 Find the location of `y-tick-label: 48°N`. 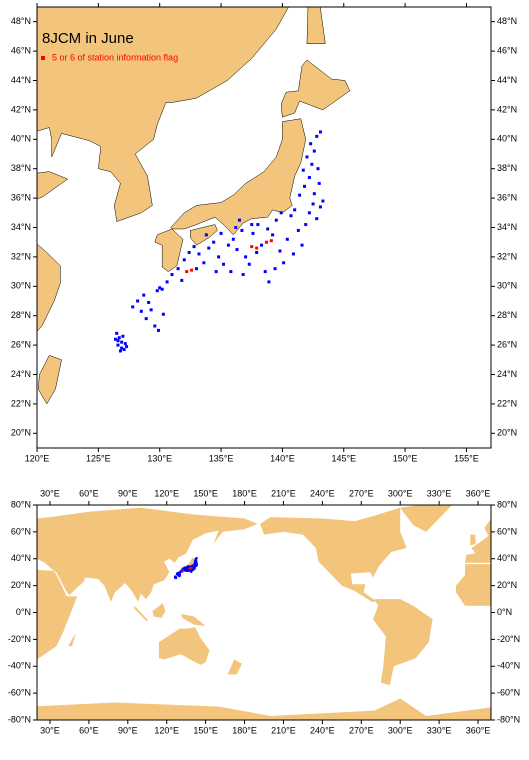

y-tick-label: 48°N is located at coordinates (507, 21).